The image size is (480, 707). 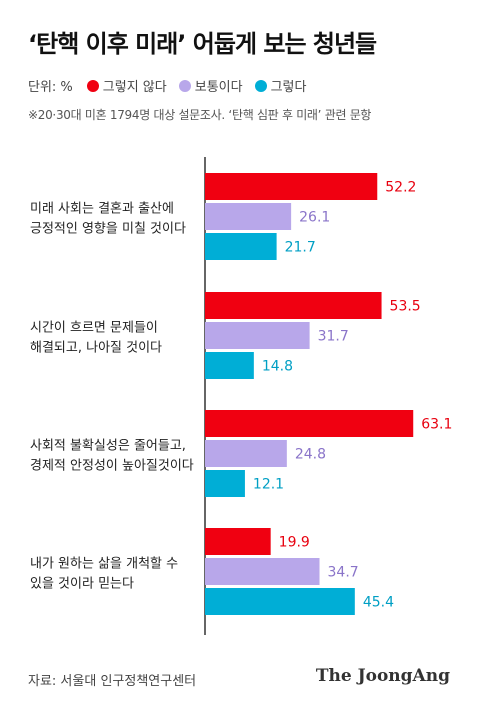 What do you see at coordinates (268, 485) in the screenshot?
I see `value-label-agree: 12.1` at bounding box center [268, 485].